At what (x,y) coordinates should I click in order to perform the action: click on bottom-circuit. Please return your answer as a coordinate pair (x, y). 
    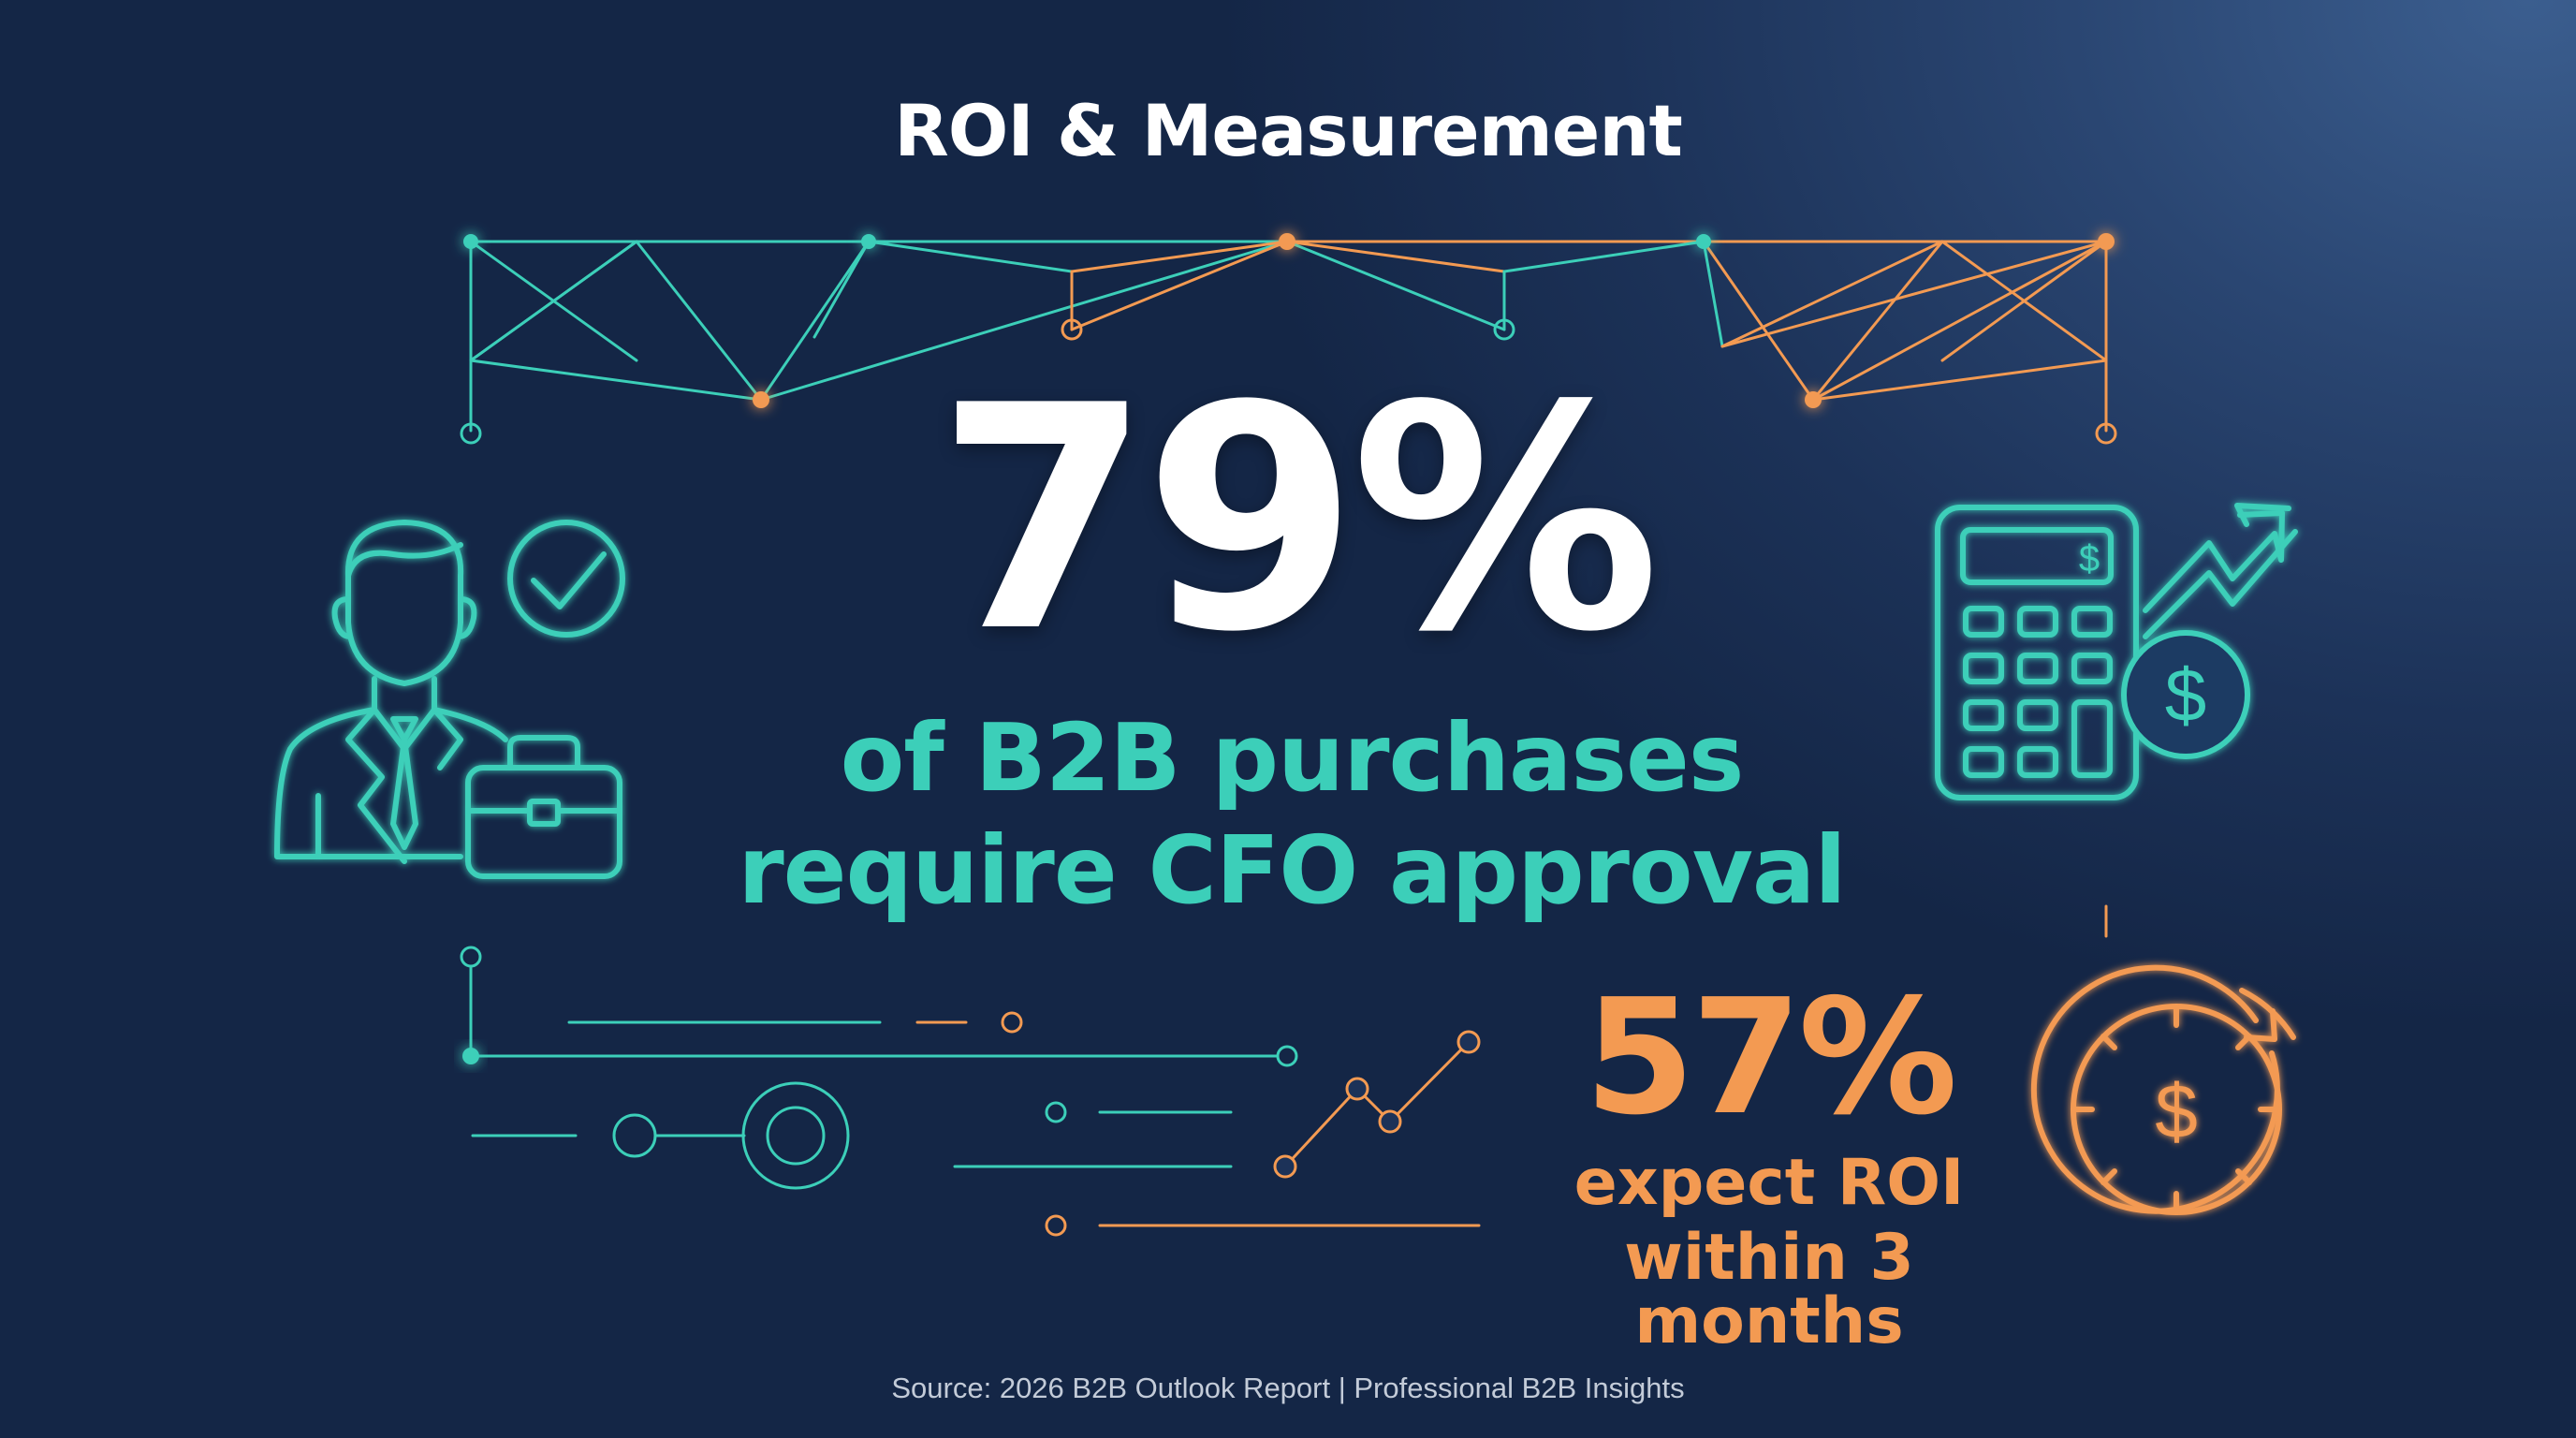
    Looking at the image, I should click on (970, 1091).